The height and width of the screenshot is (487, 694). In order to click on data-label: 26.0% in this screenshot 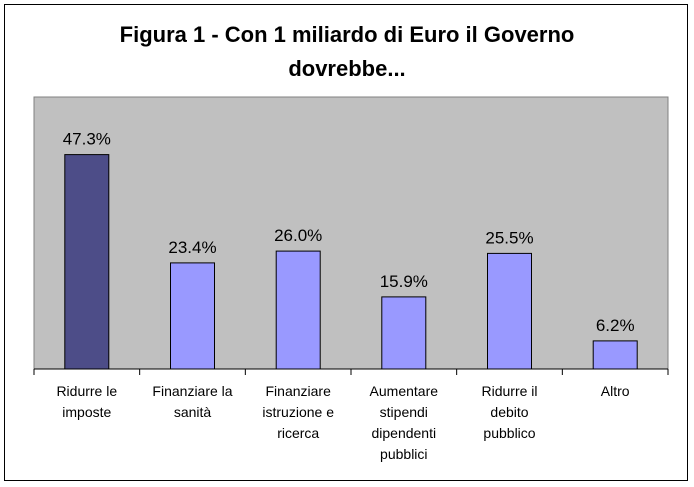, I will do `click(298, 235)`.